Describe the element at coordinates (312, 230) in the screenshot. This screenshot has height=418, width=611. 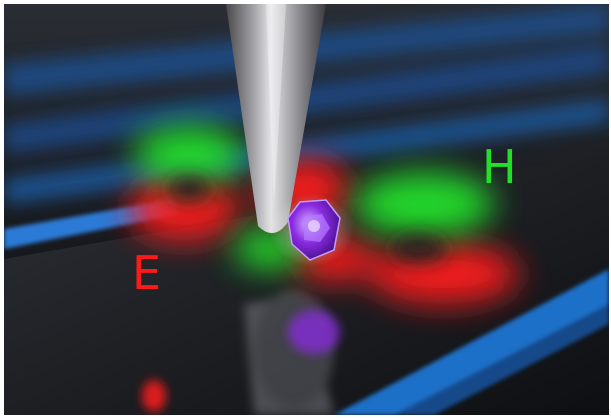
I see `quantum-emitter-icon` at that location.